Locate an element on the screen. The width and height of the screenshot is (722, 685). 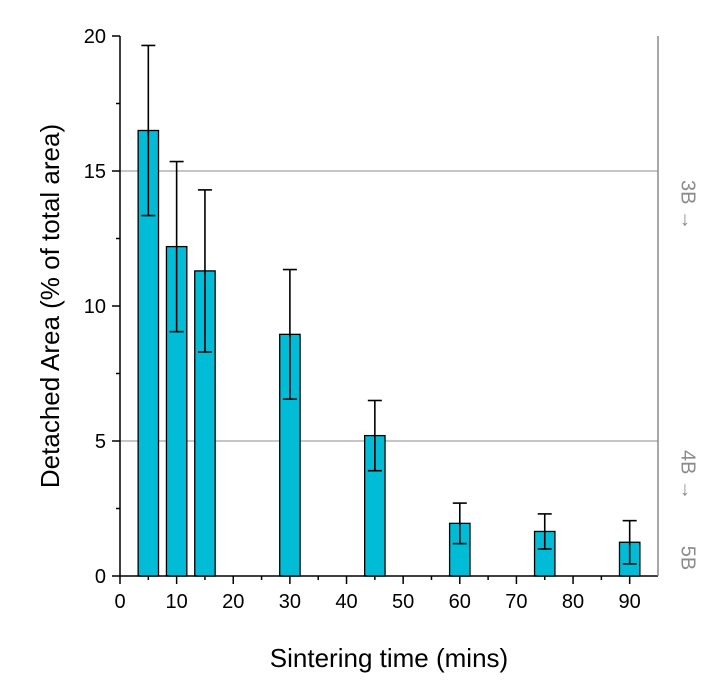
y-tick-label-5: 5 is located at coordinates (100, 442).